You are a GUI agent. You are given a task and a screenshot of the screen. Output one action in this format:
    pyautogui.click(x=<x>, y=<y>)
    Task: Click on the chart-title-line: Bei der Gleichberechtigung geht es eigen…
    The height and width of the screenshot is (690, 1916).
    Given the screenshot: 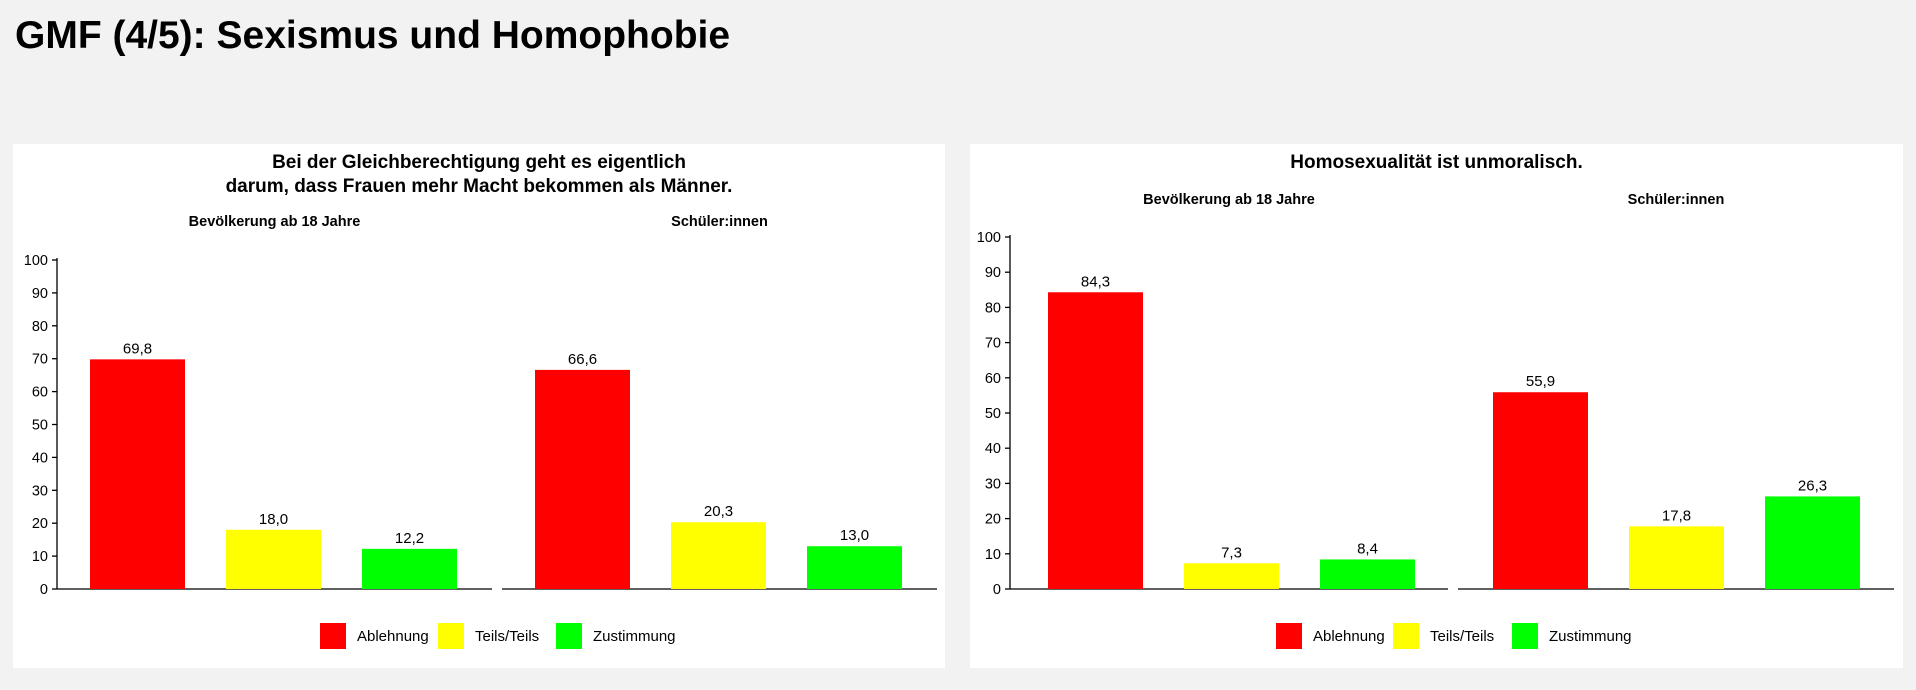 What is the action you would take?
    pyautogui.click(x=479, y=162)
    